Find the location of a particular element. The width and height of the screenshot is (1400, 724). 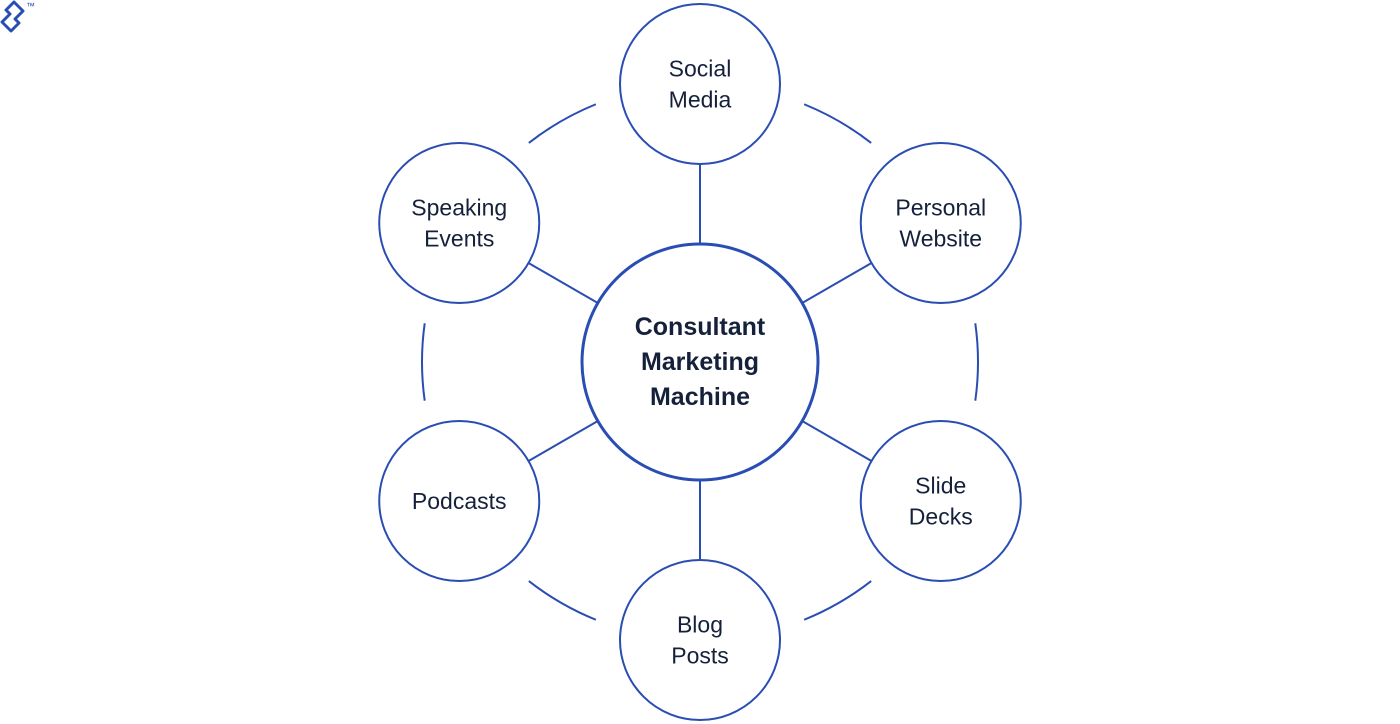

node-social-media: Social Media is located at coordinates (700, 84).